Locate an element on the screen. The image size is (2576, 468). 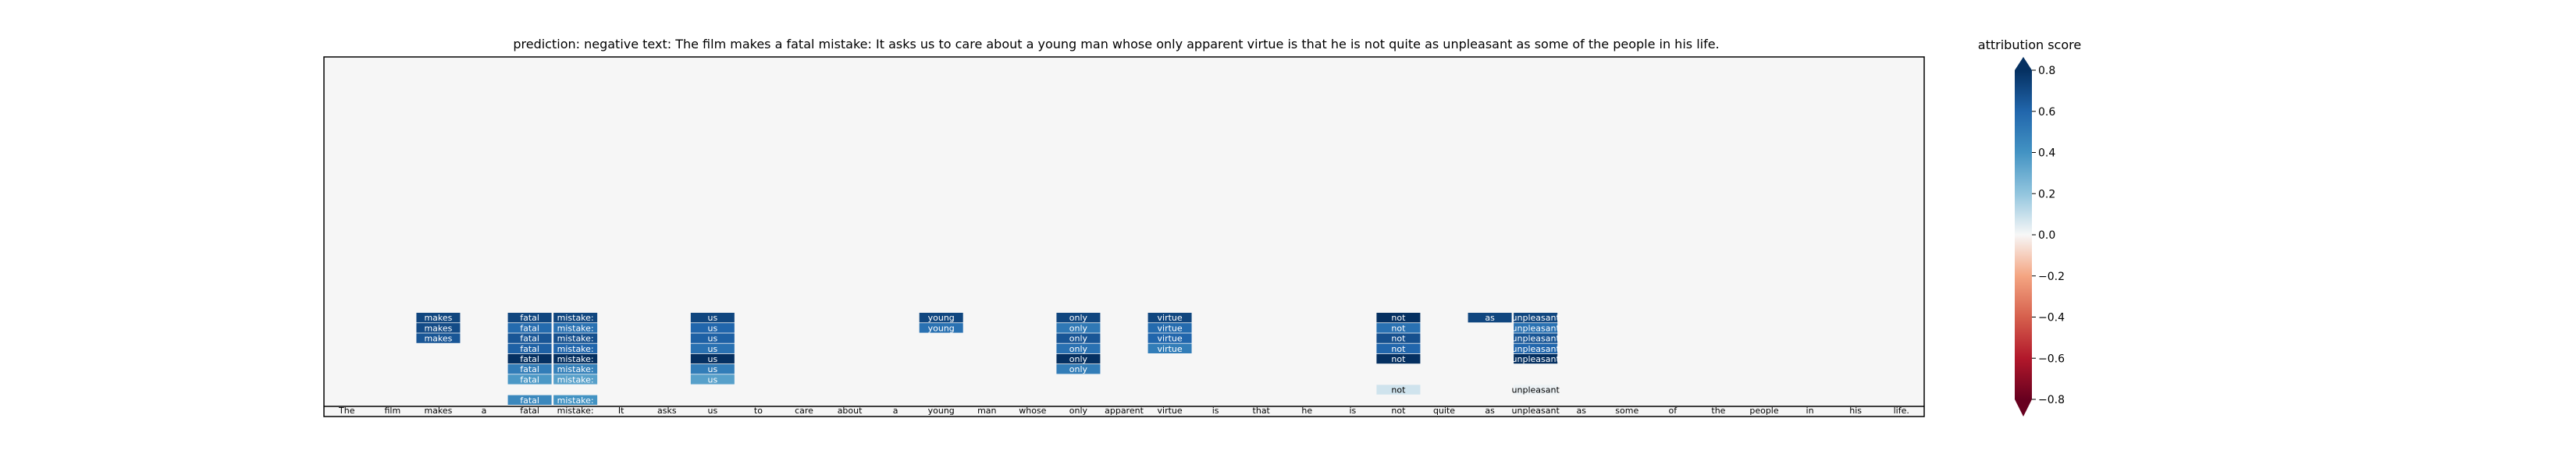
token-label: asks is located at coordinates (667, 411).